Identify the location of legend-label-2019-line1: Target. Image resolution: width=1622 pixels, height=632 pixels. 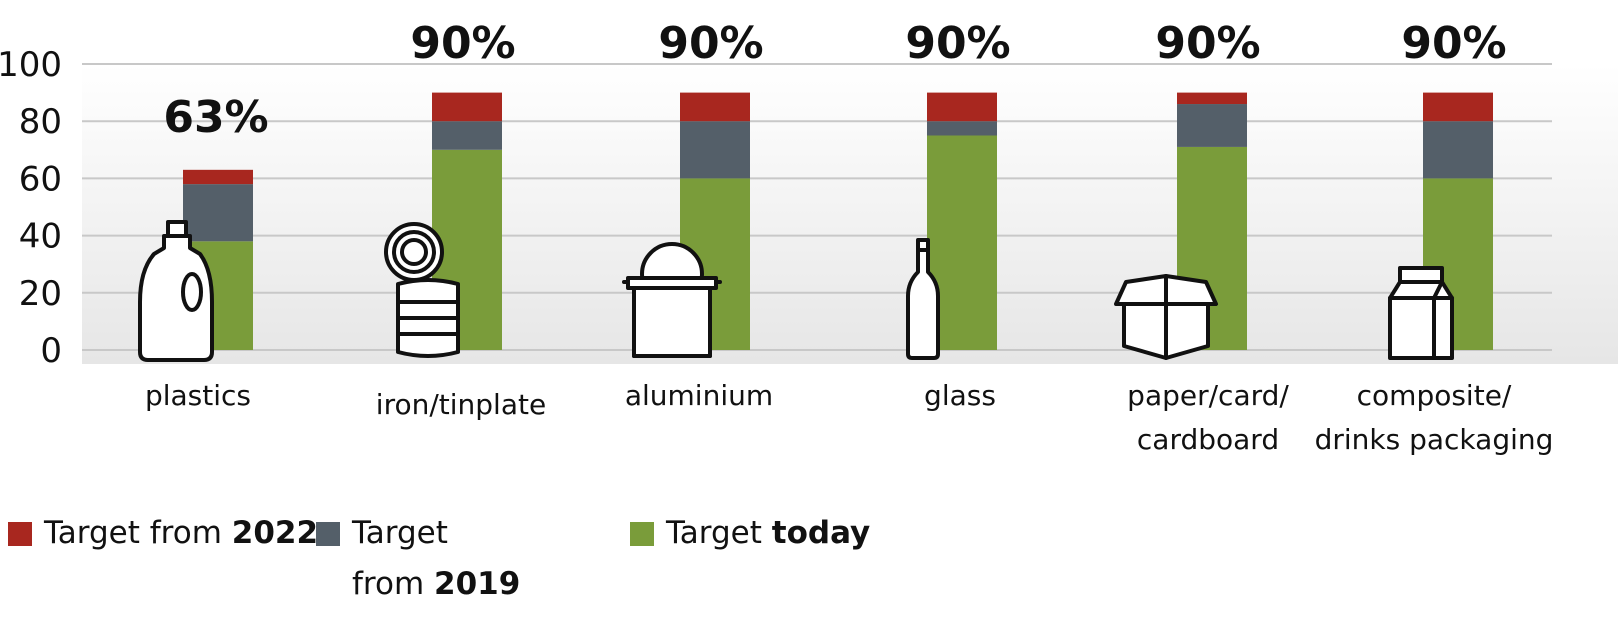
(400, 533).